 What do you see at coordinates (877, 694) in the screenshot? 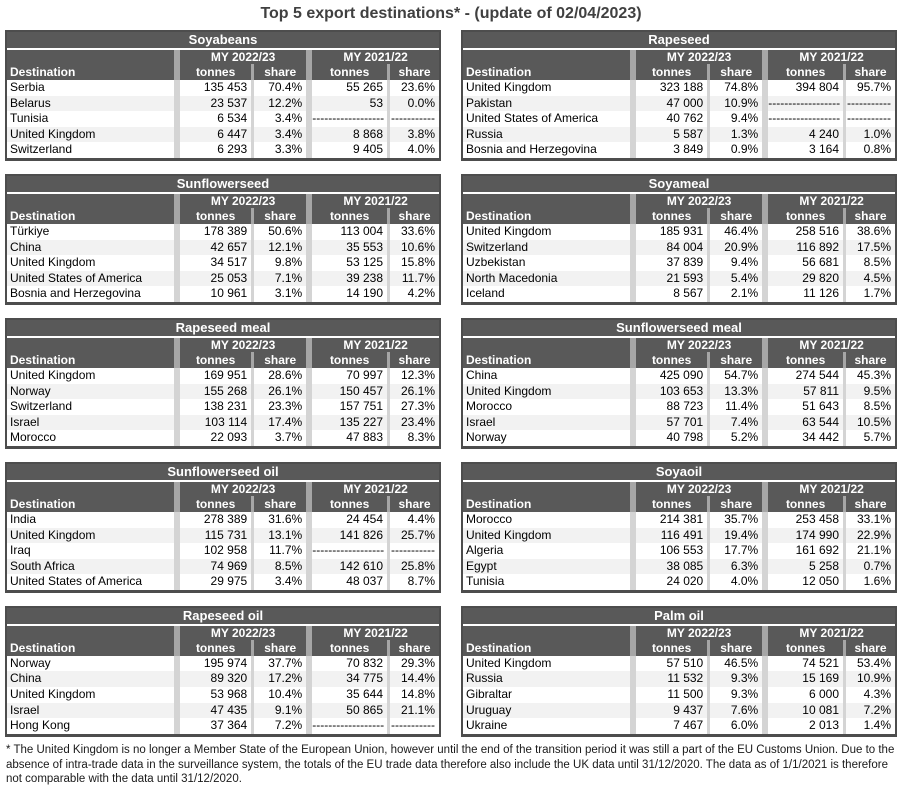
I see `share-2021-22-cell: 4.3%` at bounding box center [877, 694].